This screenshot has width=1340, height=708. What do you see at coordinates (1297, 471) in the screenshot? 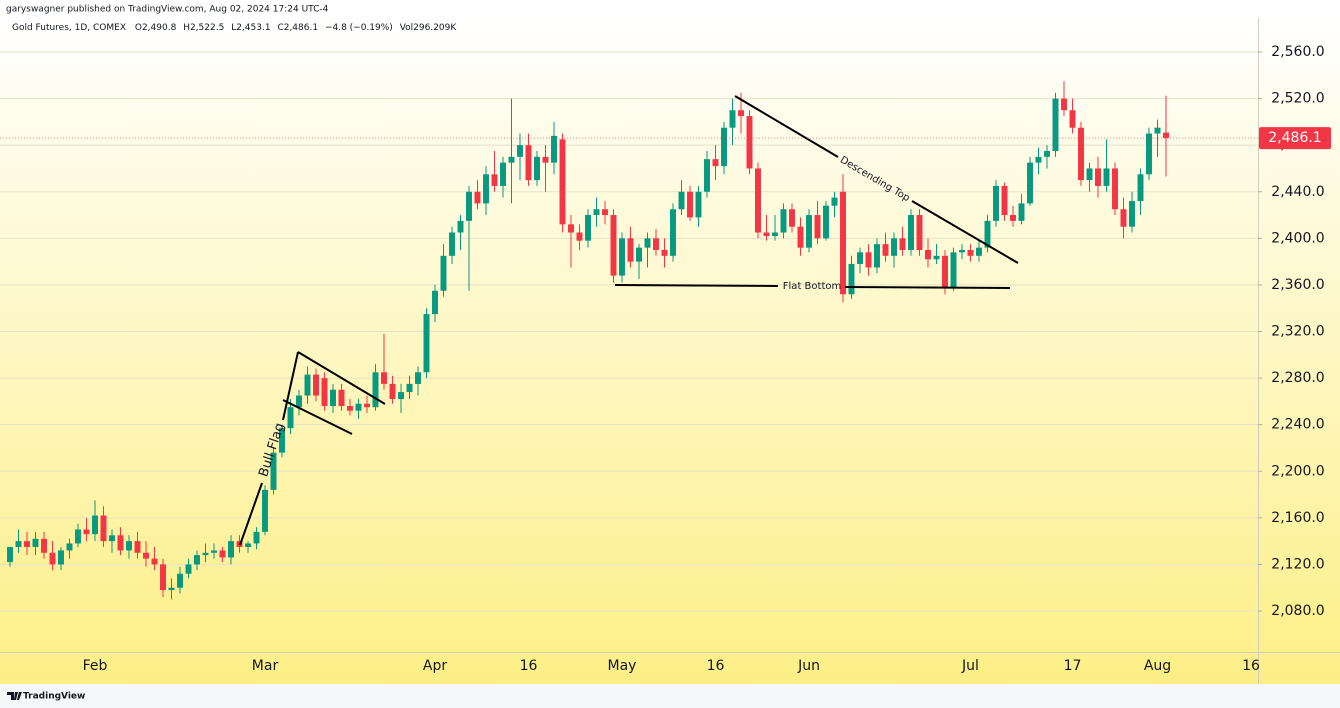
I see `y-tick-label: 2,200.0` at bounding box center [1297, 471].